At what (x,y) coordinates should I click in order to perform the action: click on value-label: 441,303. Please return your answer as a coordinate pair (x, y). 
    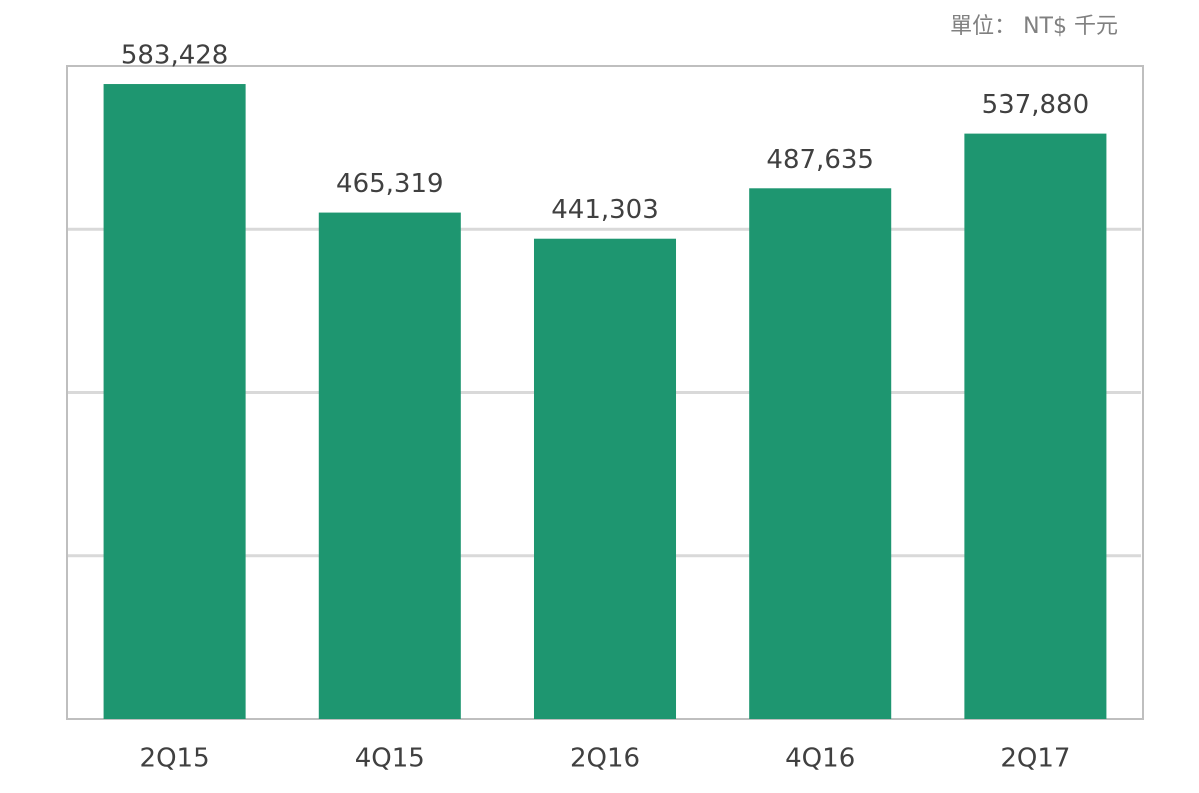
    Looking at the image, I should click on (605, 210).